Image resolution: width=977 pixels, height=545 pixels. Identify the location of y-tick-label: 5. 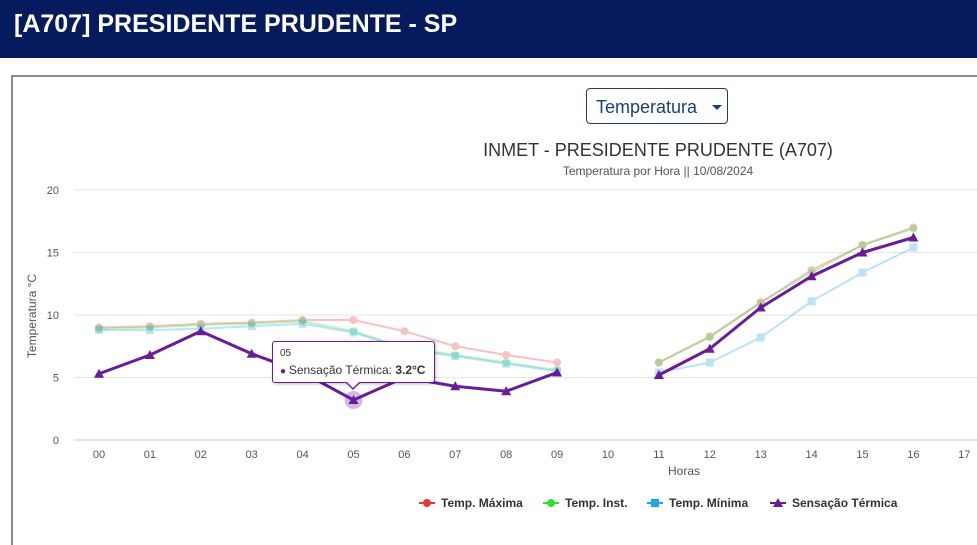
(56, 379).